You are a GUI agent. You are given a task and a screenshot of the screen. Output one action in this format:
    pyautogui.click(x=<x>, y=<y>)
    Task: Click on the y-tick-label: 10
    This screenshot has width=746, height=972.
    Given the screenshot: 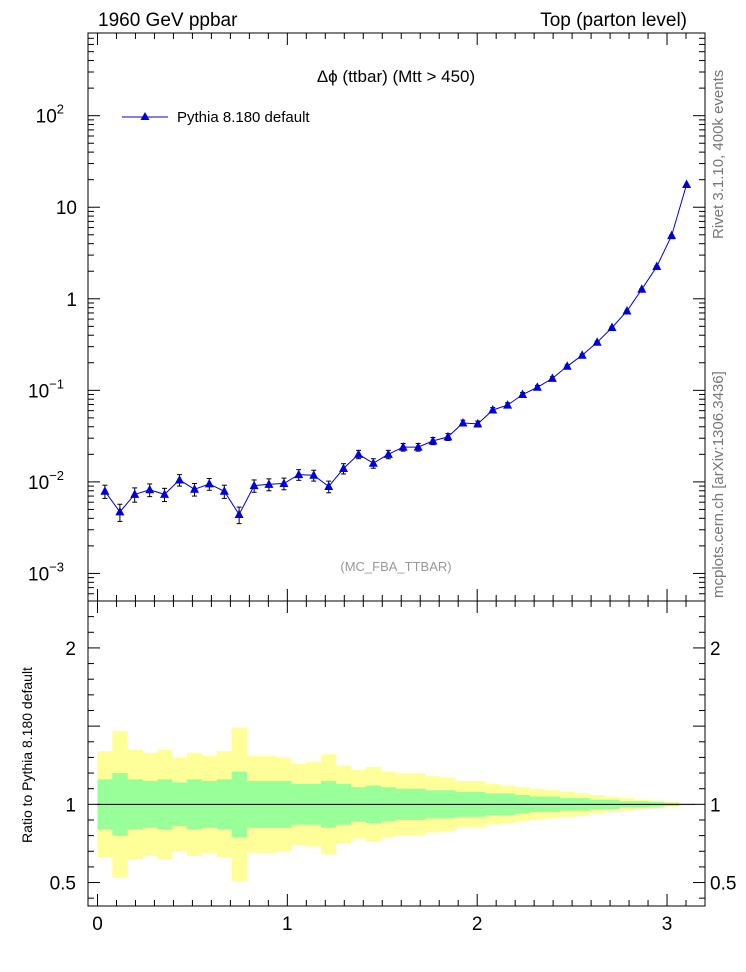 What is the action you would take?
    pyautogui.click(x=66, y=208)
    